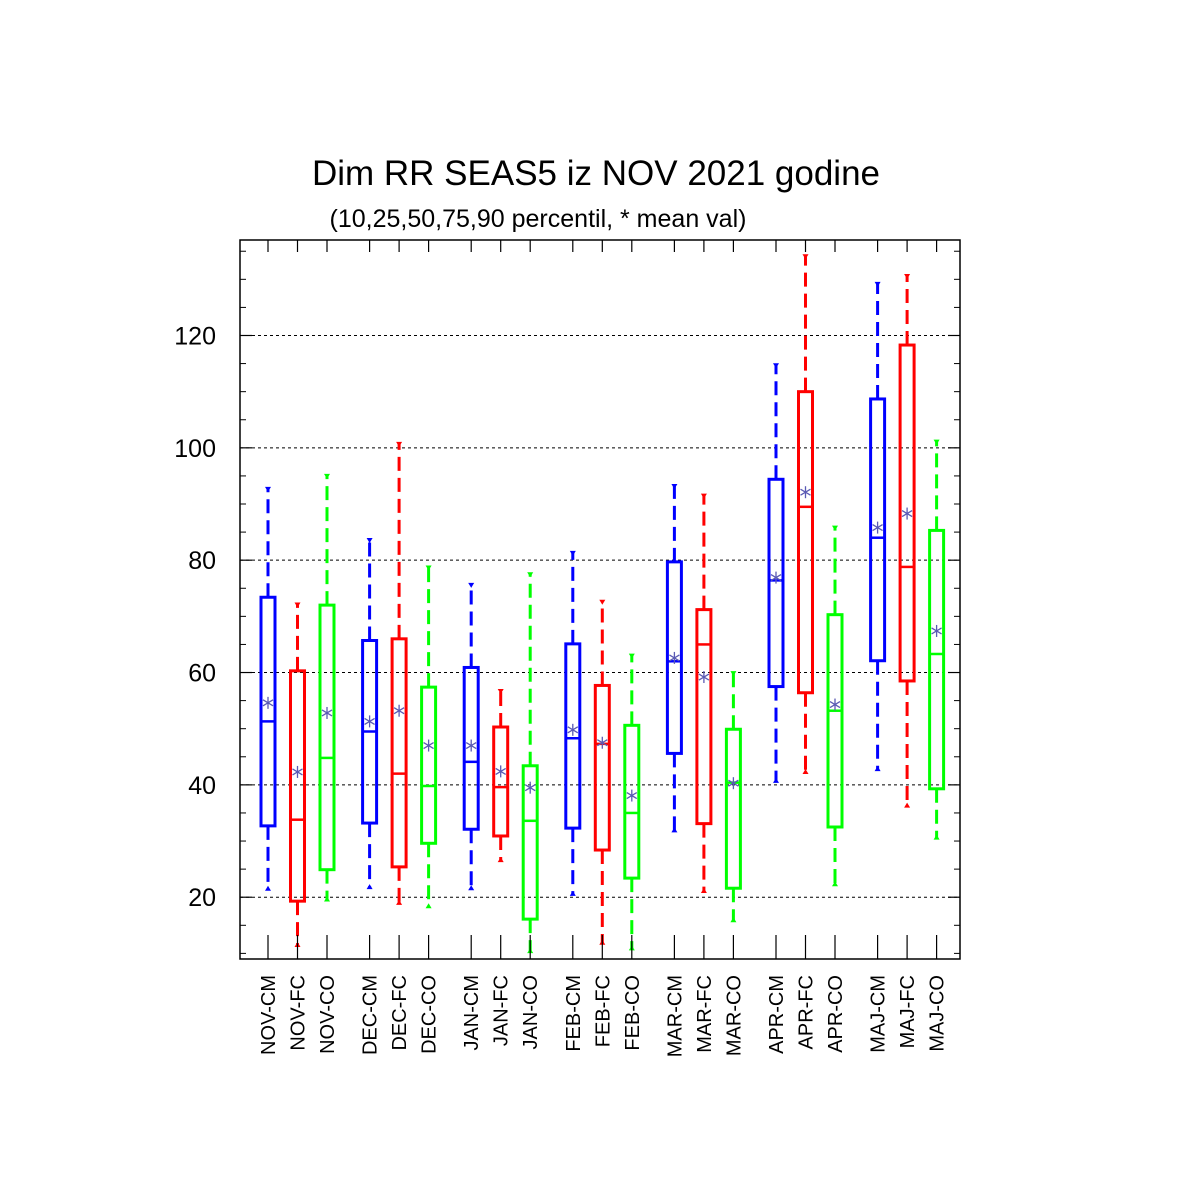 Image resolution: width=1200 pixels, height=1200 pixels. I want to click on box-maj-co, so click(937, 639).